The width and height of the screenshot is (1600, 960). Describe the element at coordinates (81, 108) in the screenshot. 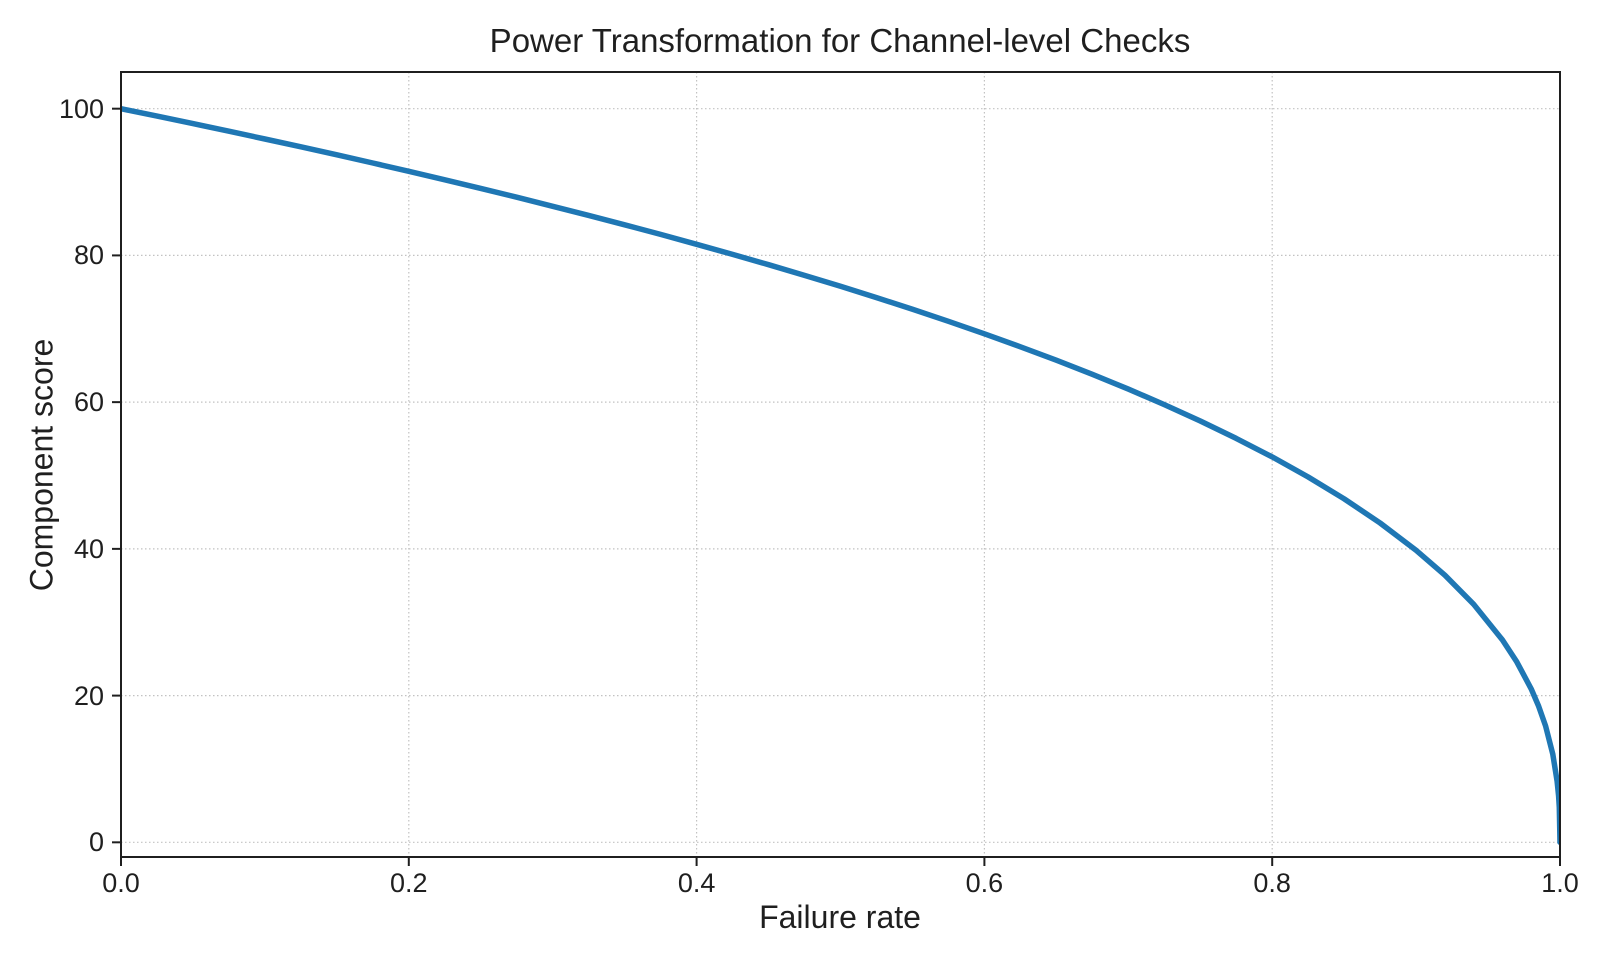

I see `y-tick-label: 100` at that location.